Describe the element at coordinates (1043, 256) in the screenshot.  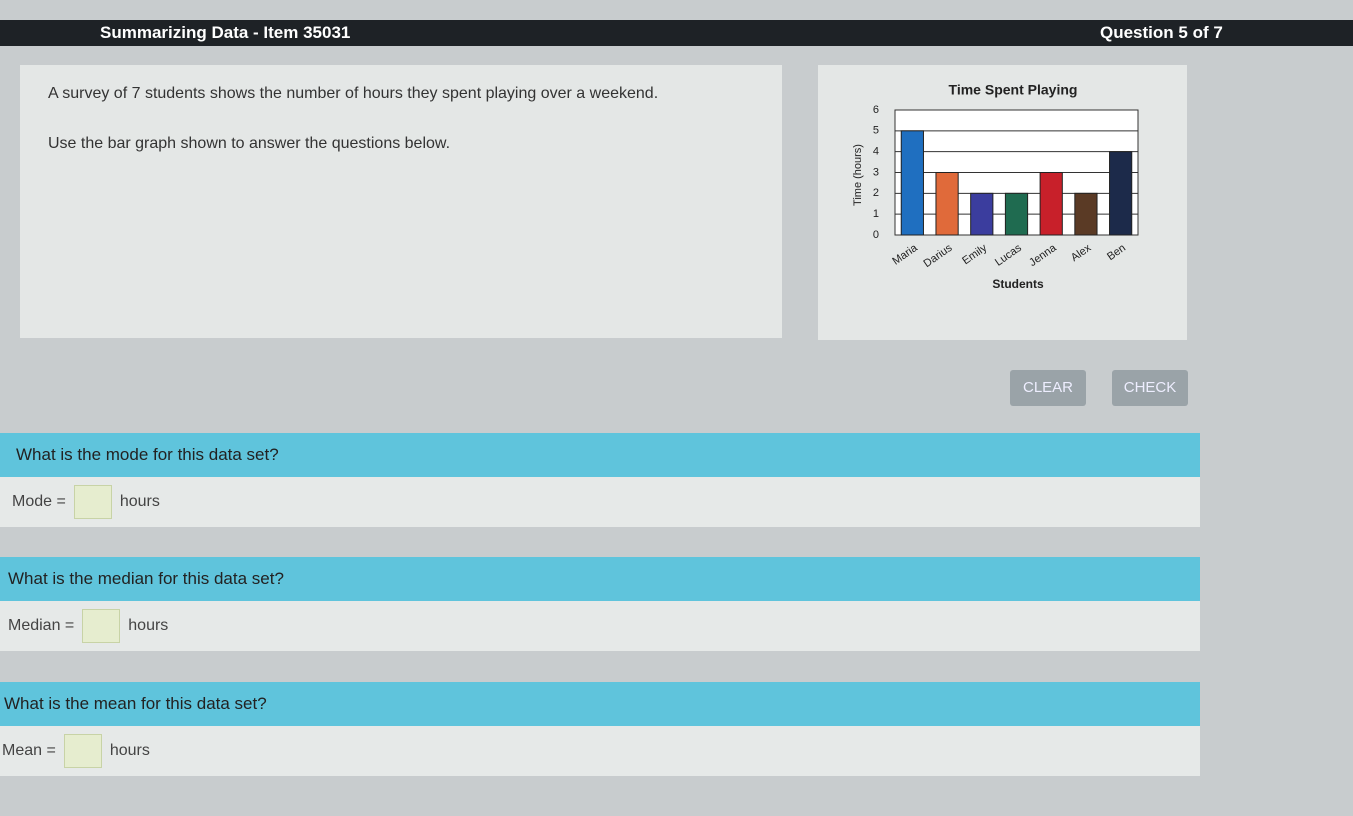
I see `x-tick-label: Jenna` at that location.